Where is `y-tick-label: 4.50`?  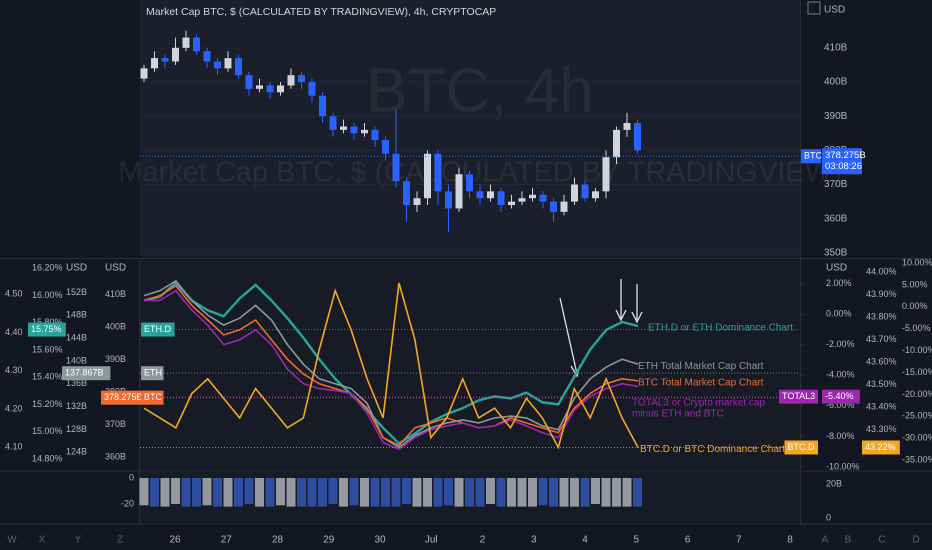 y-tick-label: 4.50 is located at coordinates (14, 294).